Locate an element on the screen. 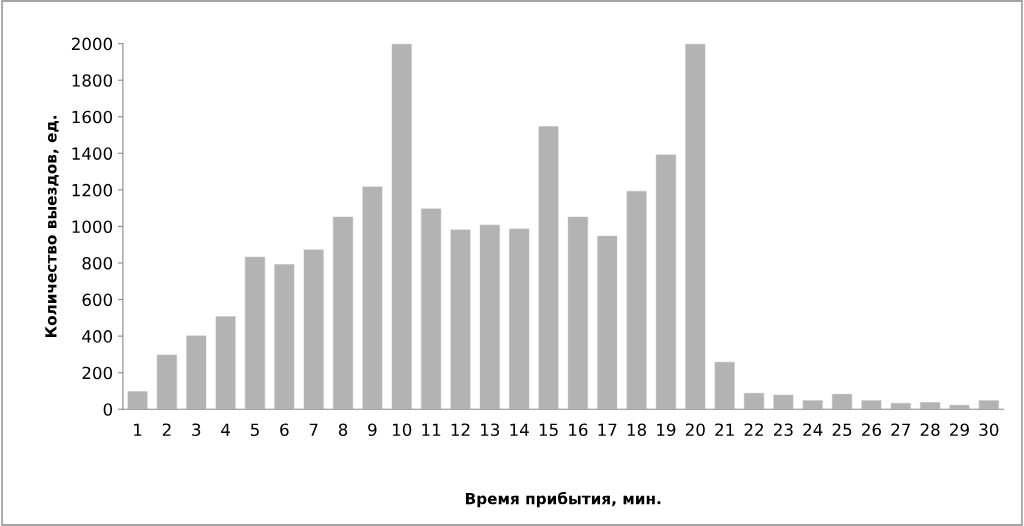 The image size is (1024, 526). x-tick-label: 16 is located at coordinates (578, 430).